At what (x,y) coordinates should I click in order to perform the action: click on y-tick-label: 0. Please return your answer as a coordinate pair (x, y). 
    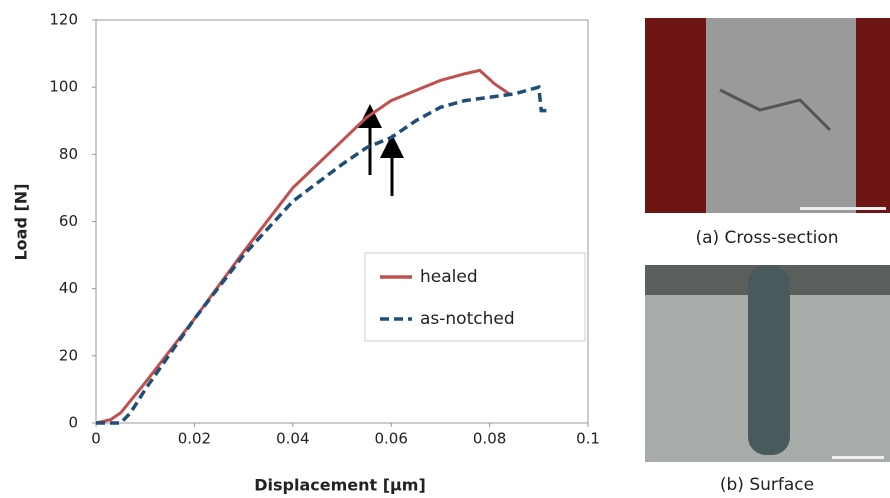
    Looking at the image, I should click on (73, 423).